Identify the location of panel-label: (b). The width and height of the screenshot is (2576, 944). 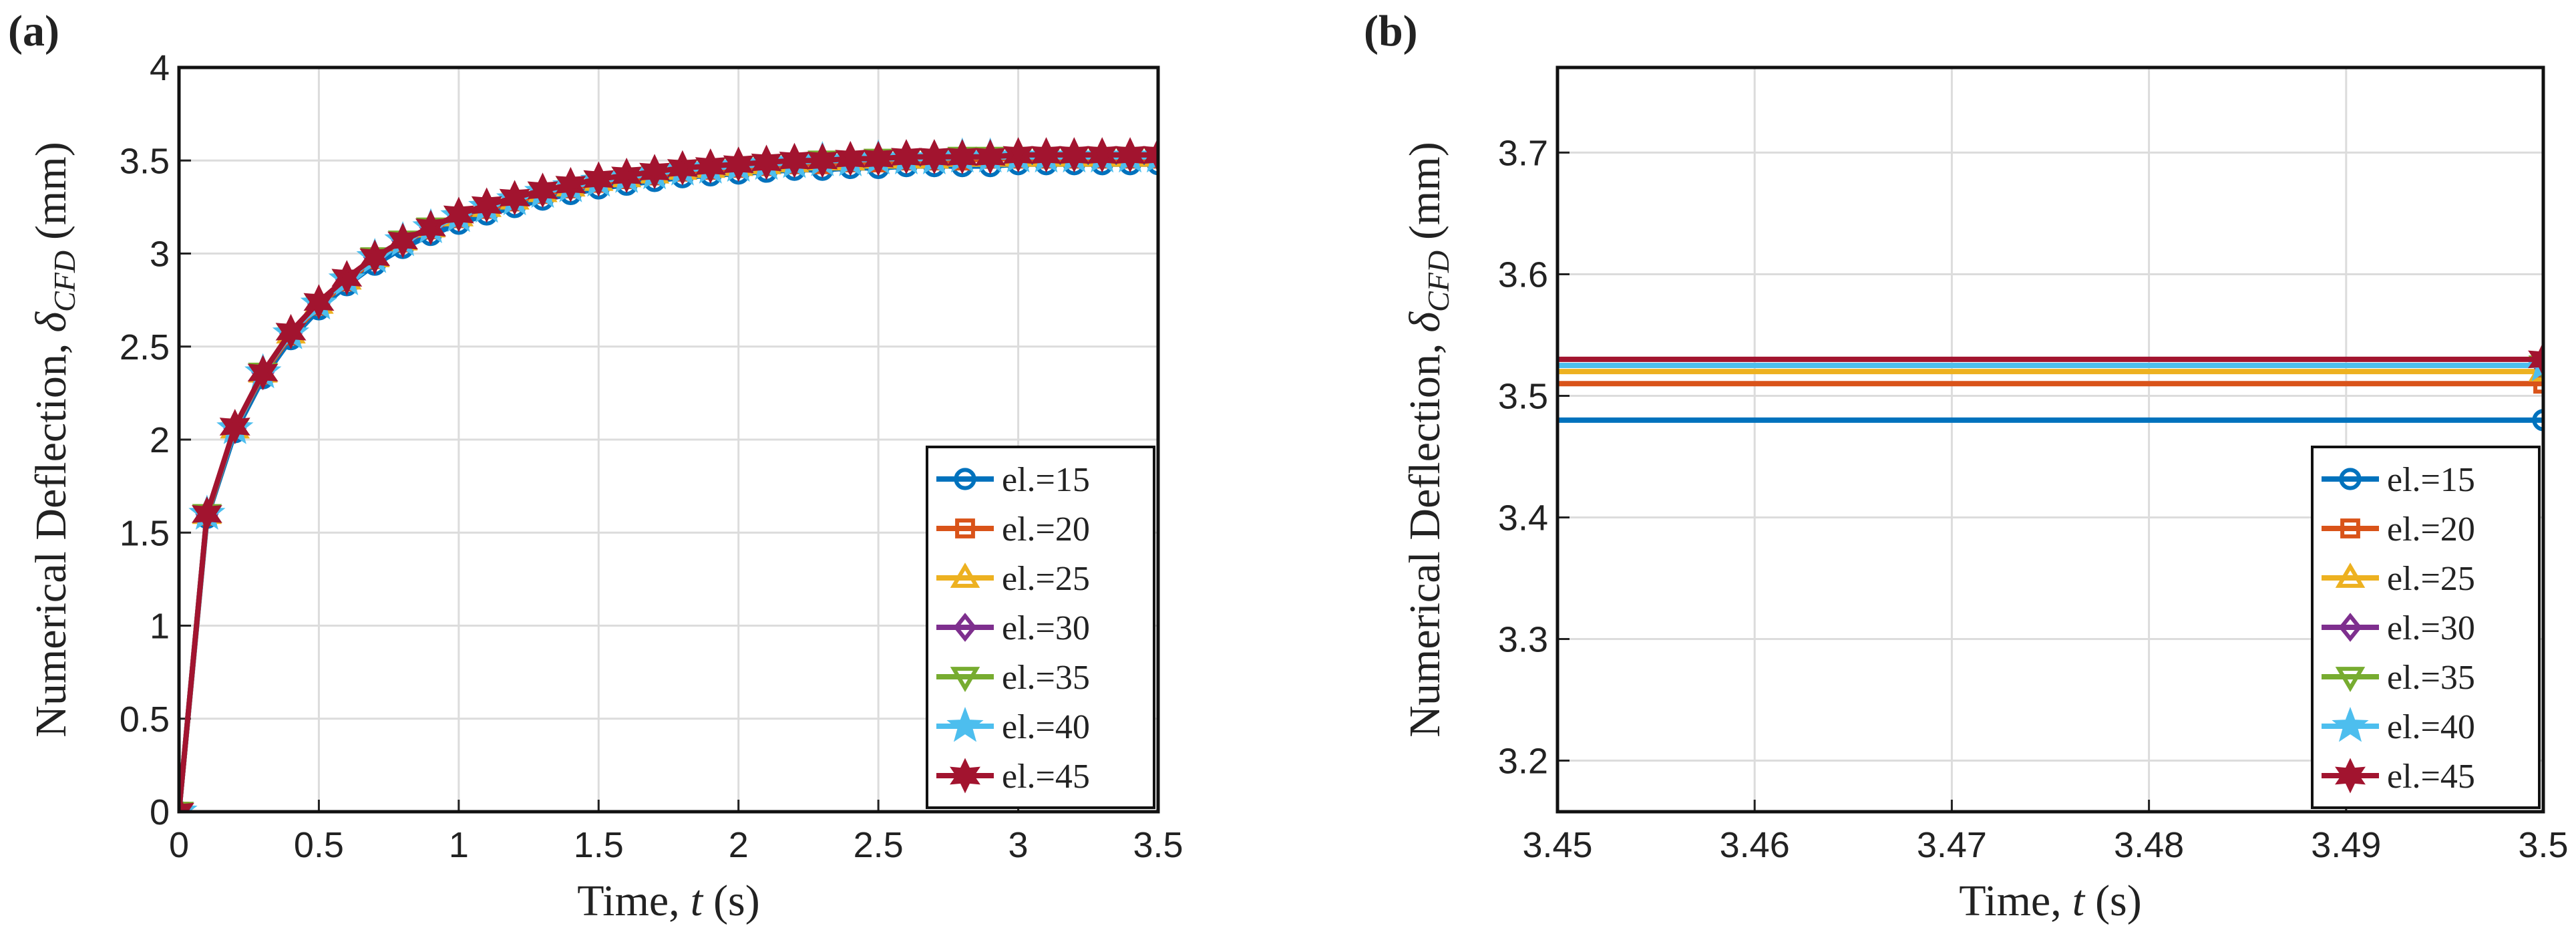
(1391, 31).